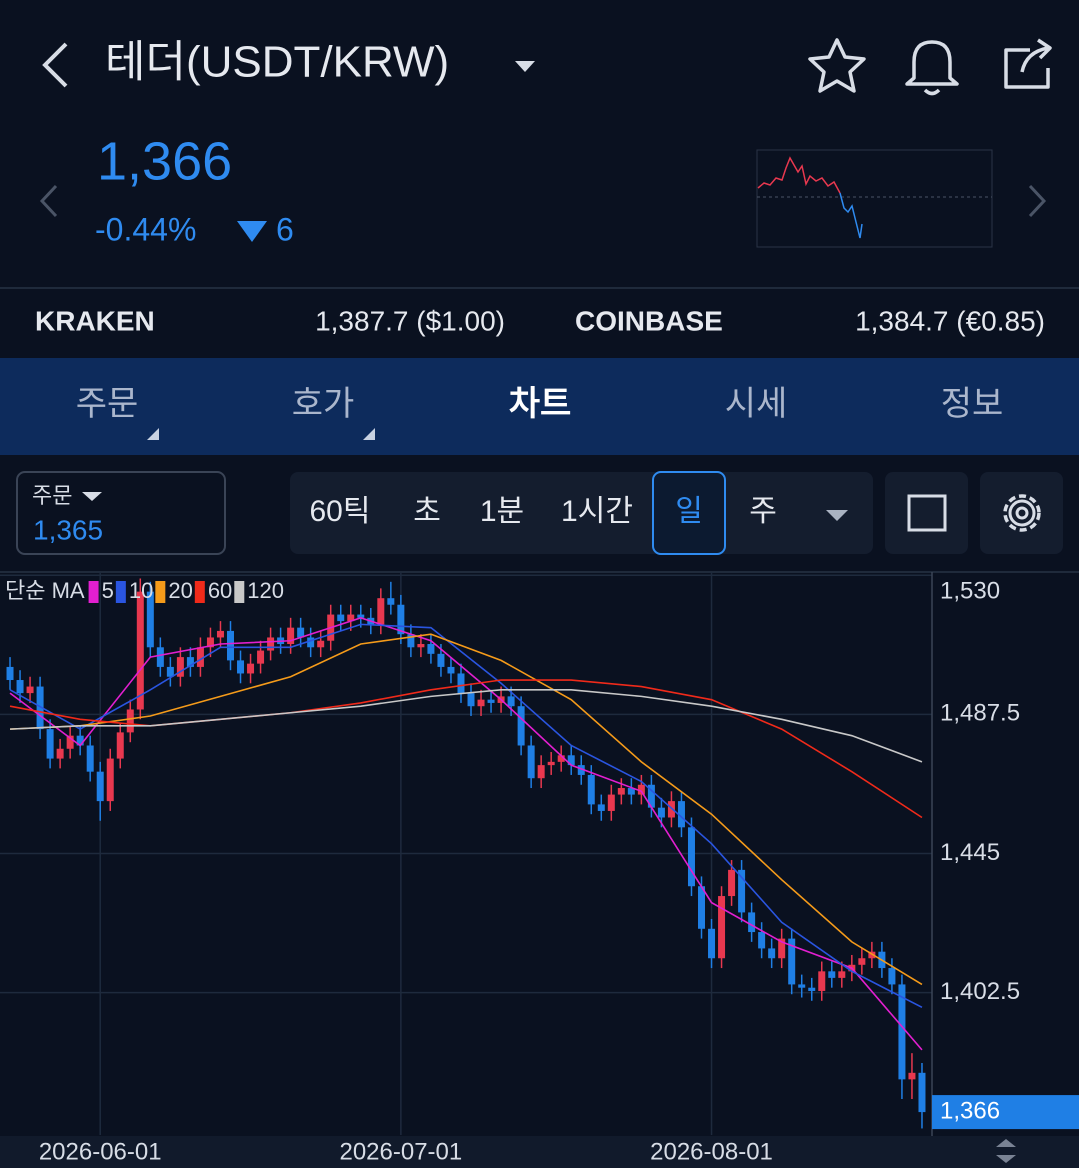 The width and height of the screenshot is (1079, 1168). I want to click on interval: 일, so click(689, 511).